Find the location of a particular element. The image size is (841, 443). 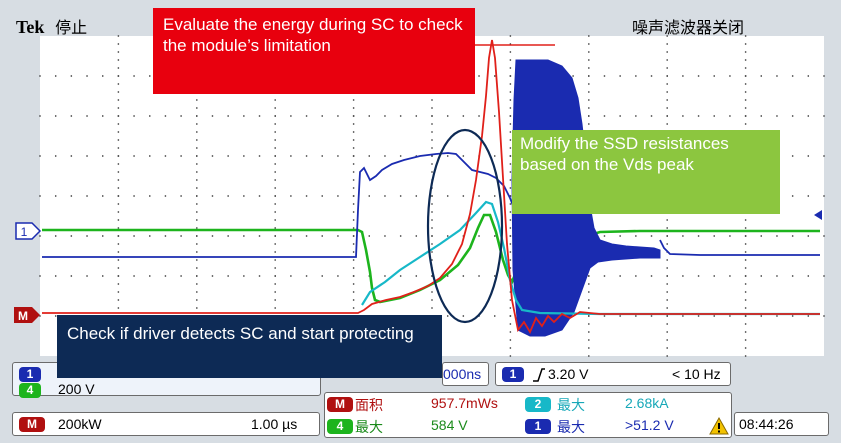

clock-panel: 08:44:26 is located at coordinates (781, 424).